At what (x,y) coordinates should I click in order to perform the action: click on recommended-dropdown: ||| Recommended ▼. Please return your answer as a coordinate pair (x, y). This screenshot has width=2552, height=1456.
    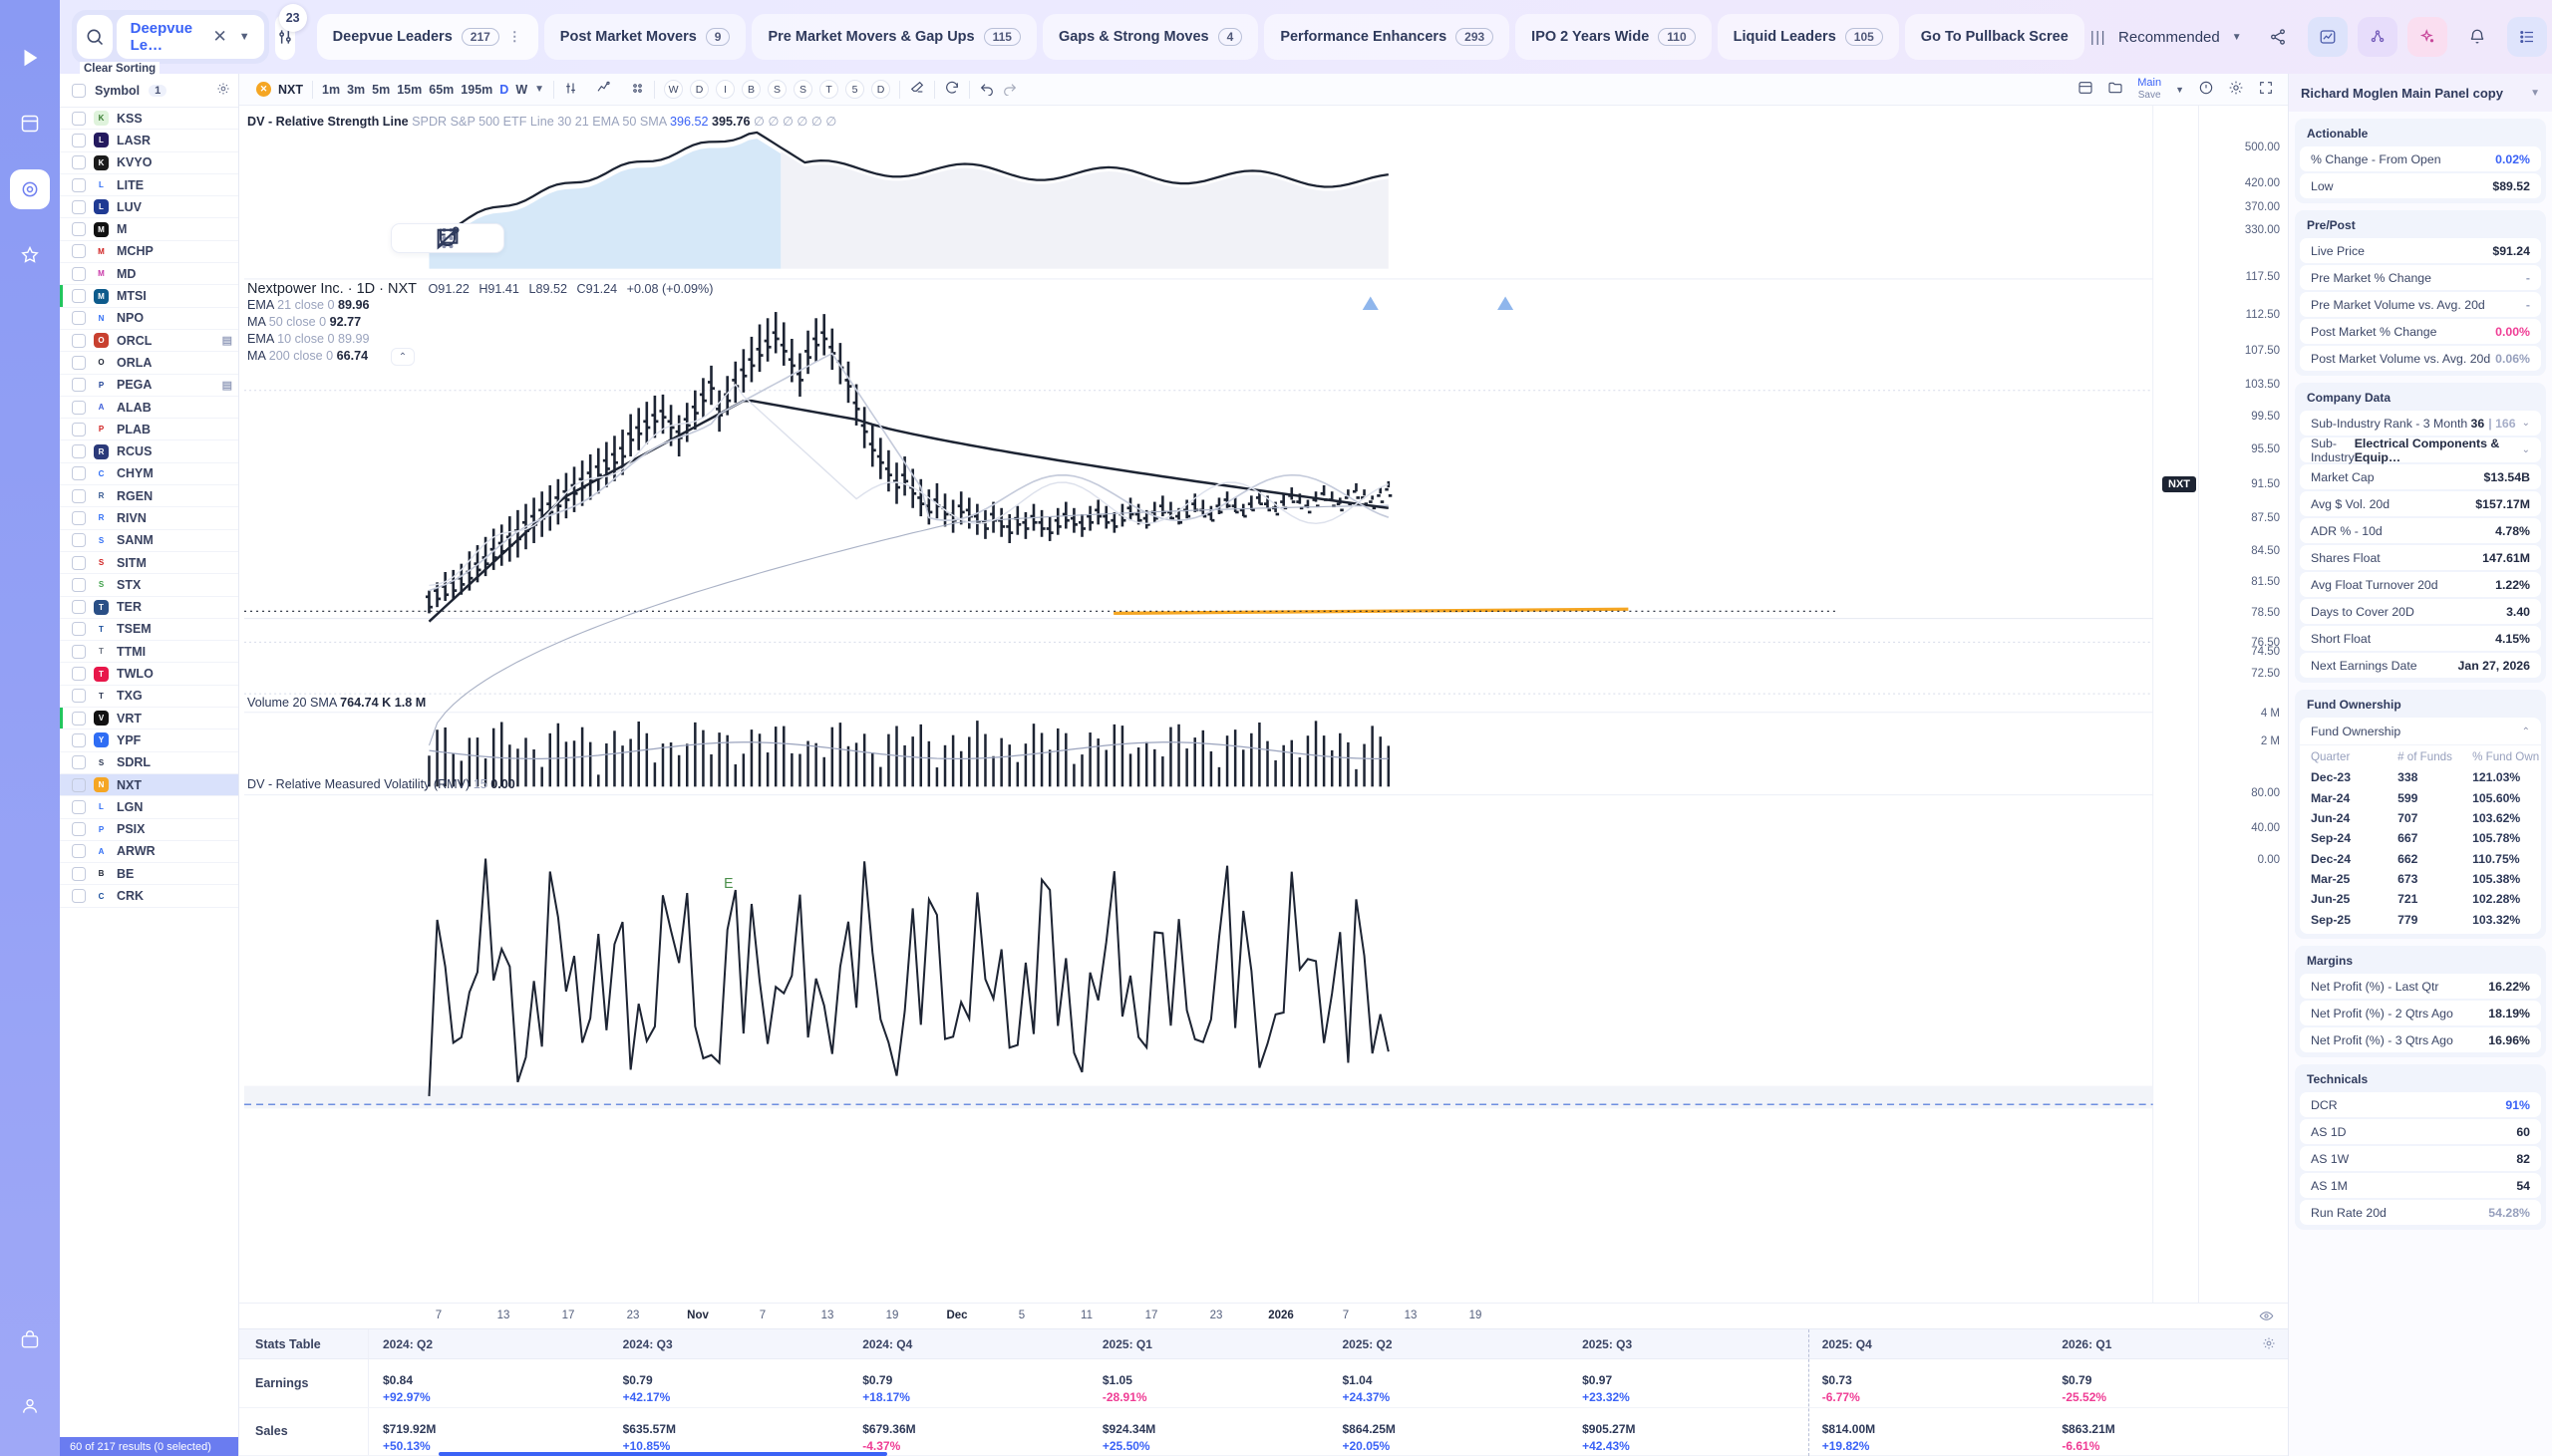
    Looking at the image, I should click on (2166, 37).